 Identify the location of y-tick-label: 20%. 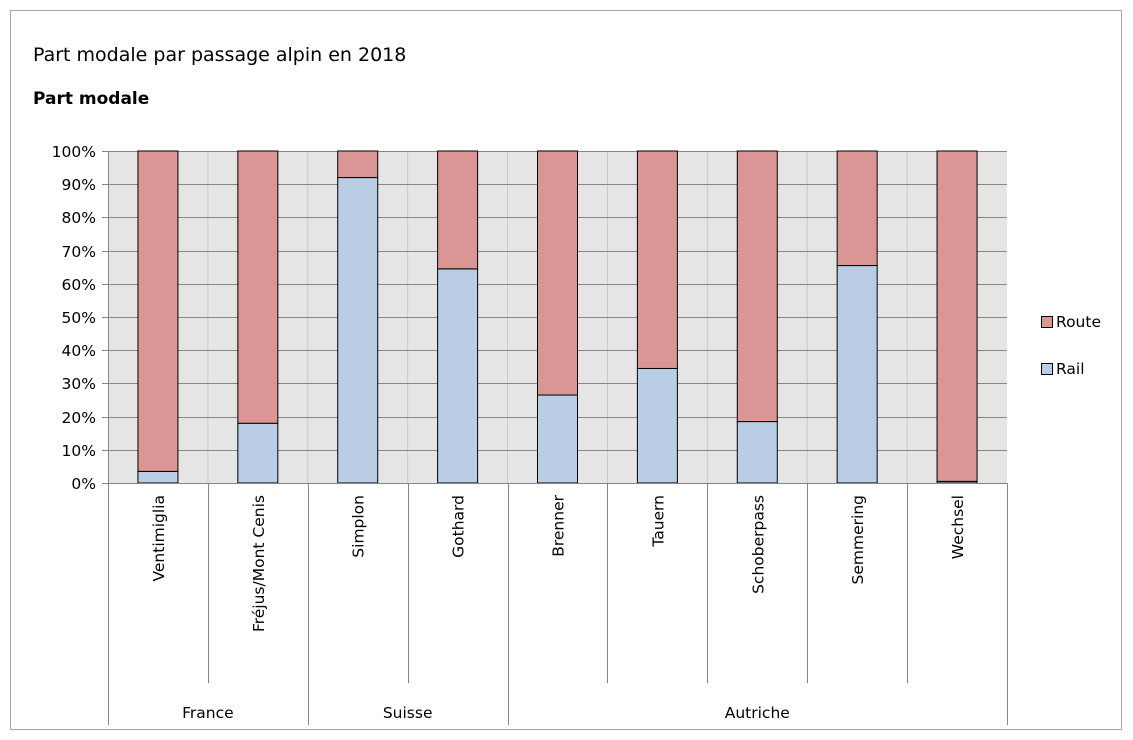
(79, 418).